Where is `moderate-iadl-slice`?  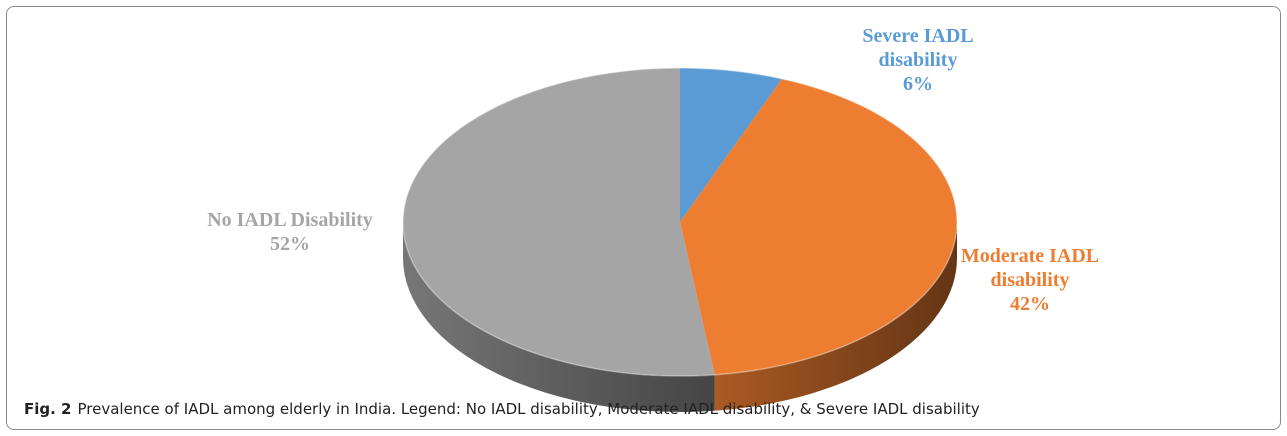 moderate-iadl-slice is located at coordinates (819, 226).